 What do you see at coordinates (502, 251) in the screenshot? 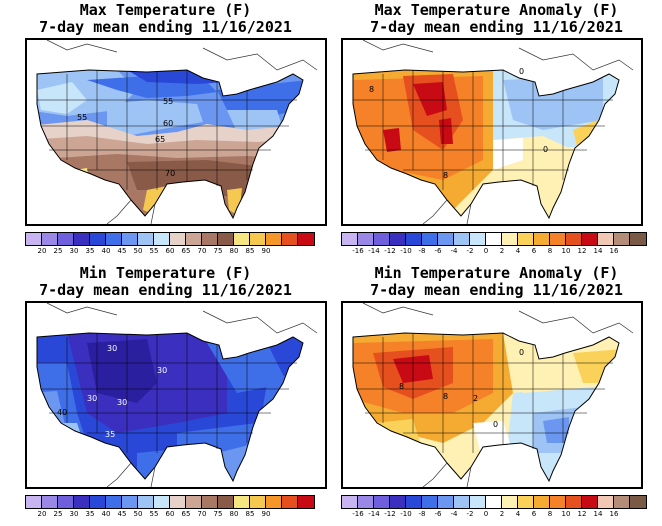
I see `colorbar-tick-label: 2` at bounding box center [502, 251].